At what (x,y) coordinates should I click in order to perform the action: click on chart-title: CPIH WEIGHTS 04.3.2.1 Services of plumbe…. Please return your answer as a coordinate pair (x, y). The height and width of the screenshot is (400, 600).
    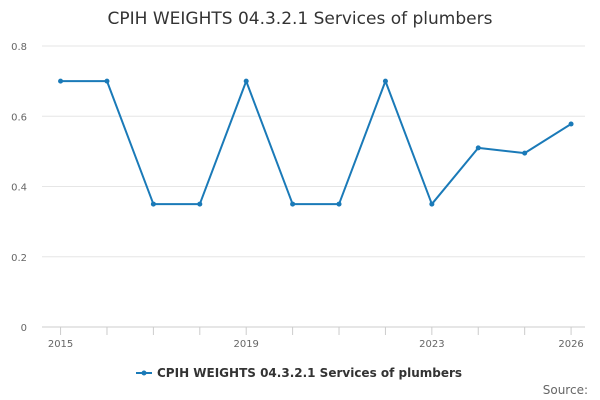
    Looking at the image, I should click on (300, 19).